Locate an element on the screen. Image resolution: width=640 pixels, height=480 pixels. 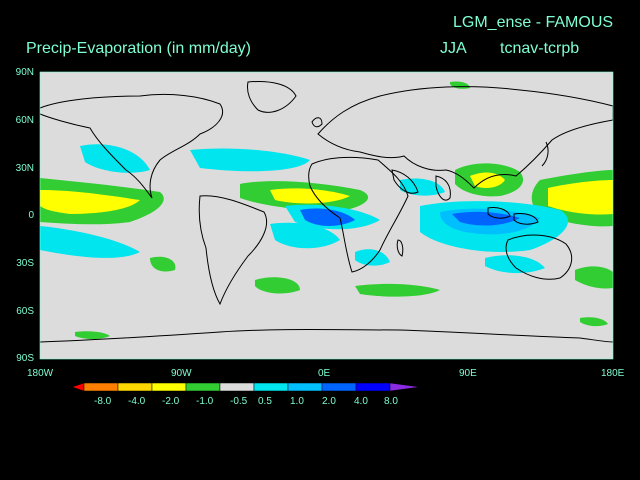
lat-label: 0 is located at coordinates (31, 215).